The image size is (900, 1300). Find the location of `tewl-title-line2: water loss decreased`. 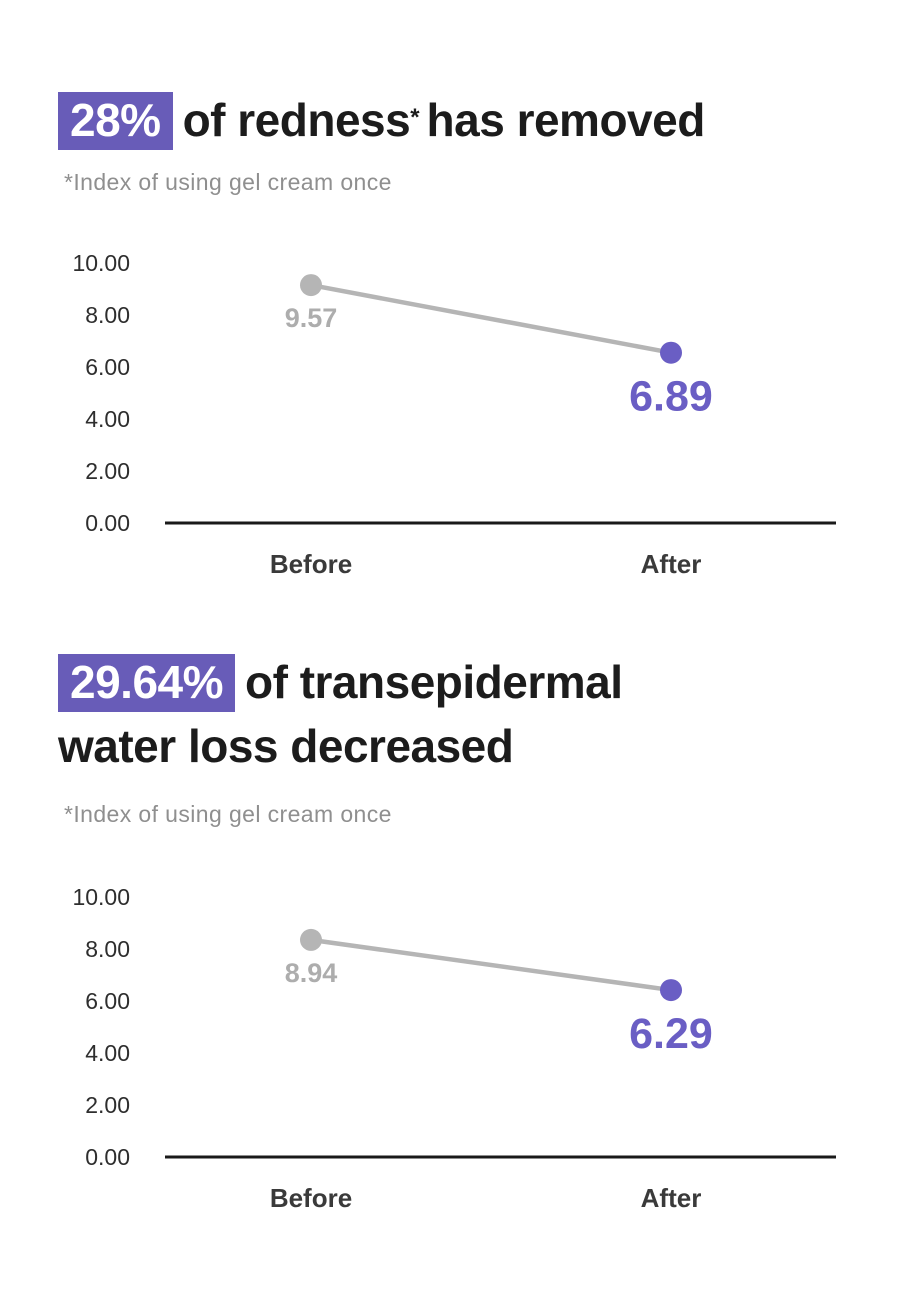

tewl-title-line2: water loss decreased is located at coordinates (340, 746).